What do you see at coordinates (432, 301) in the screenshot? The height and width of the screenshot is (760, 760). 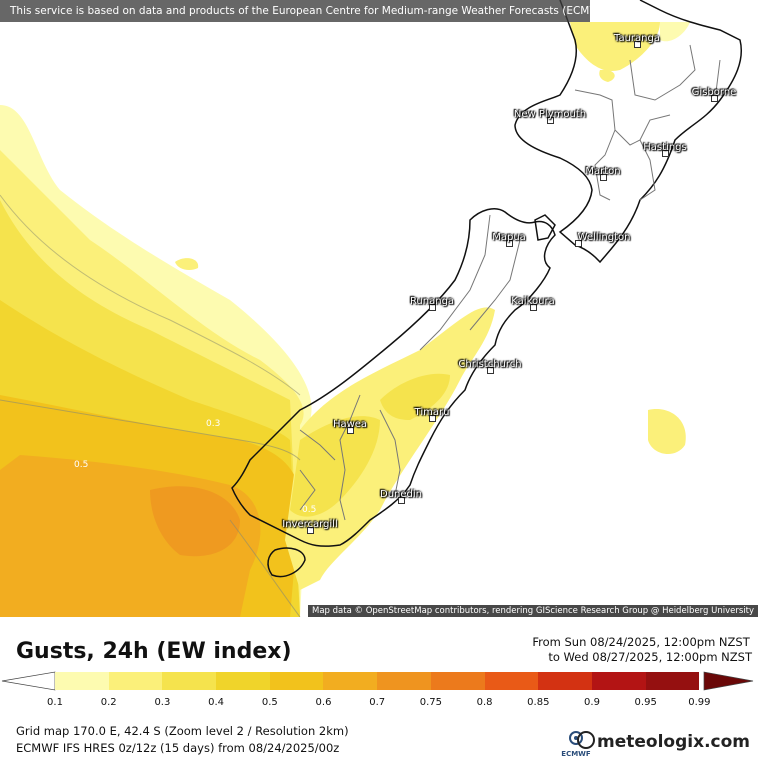 I see `city-label: Runanga` at bounding box center [432, 301].